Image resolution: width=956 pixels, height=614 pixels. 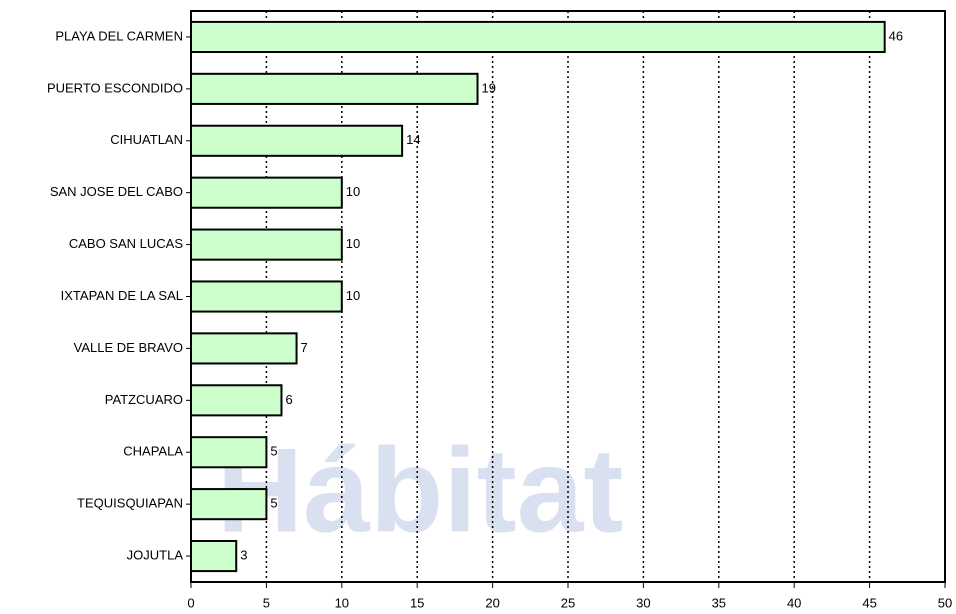 I want to click on x-tick-label: 25, so click(x=568, y=602).